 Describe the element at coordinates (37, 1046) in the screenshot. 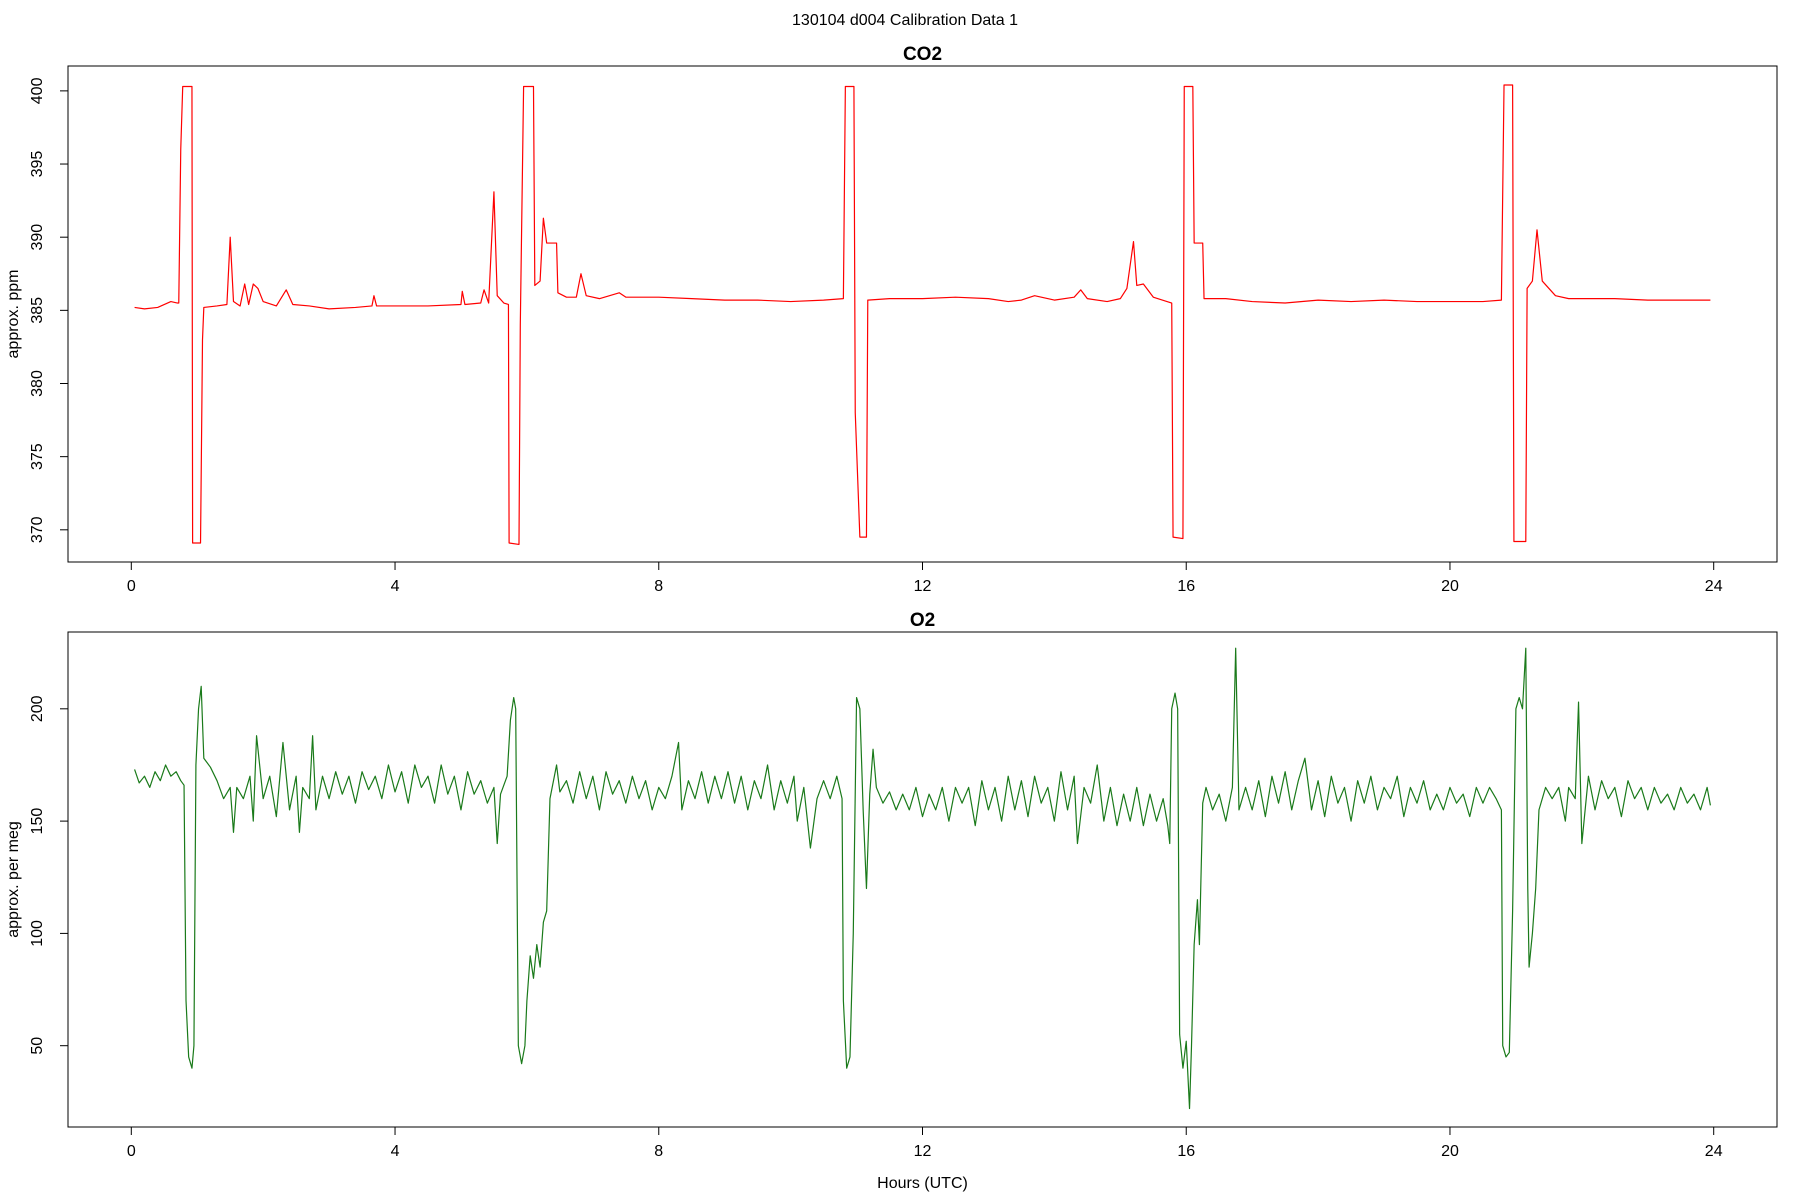

I see `y-tick-label: 50` at that location.